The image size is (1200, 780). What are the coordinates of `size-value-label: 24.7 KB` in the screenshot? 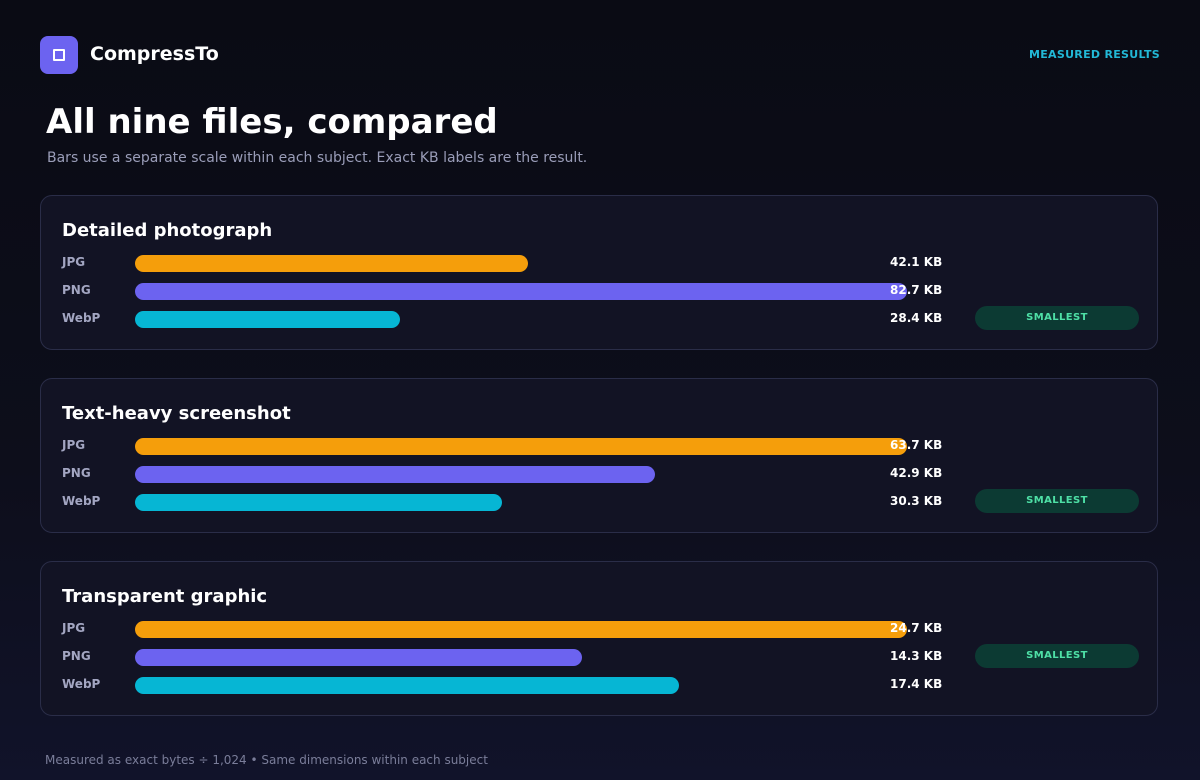 It's located at (916, 628).